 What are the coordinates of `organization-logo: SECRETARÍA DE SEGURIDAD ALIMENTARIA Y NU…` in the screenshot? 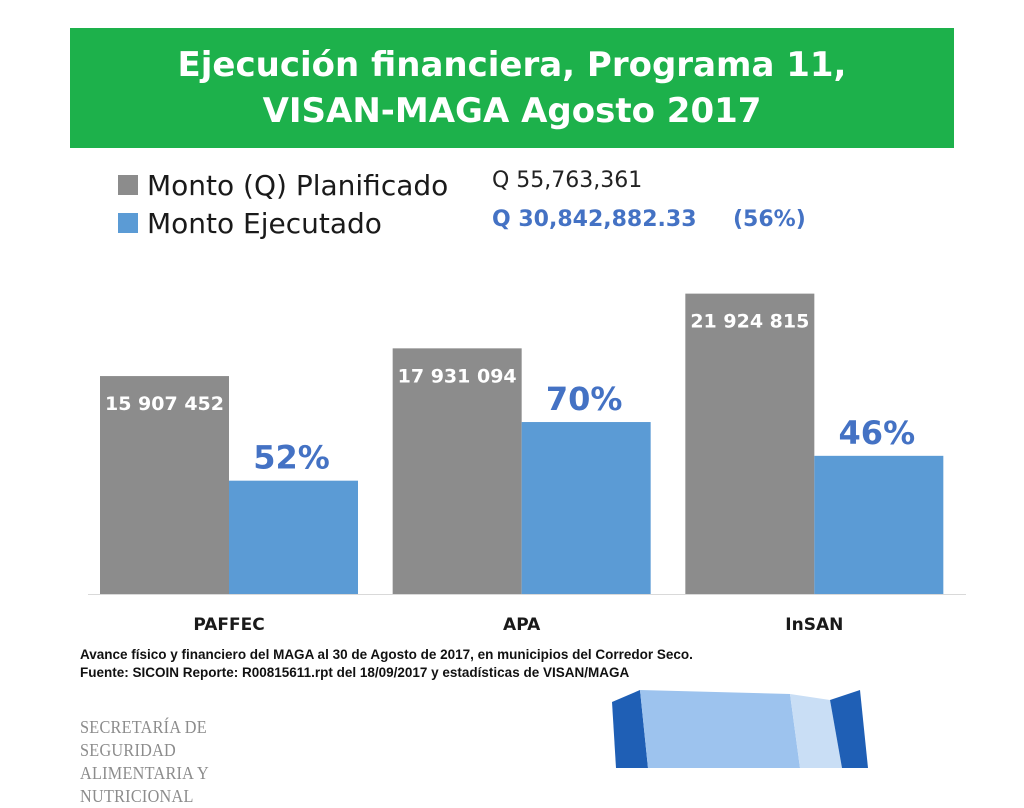 It's located at (192, 762).